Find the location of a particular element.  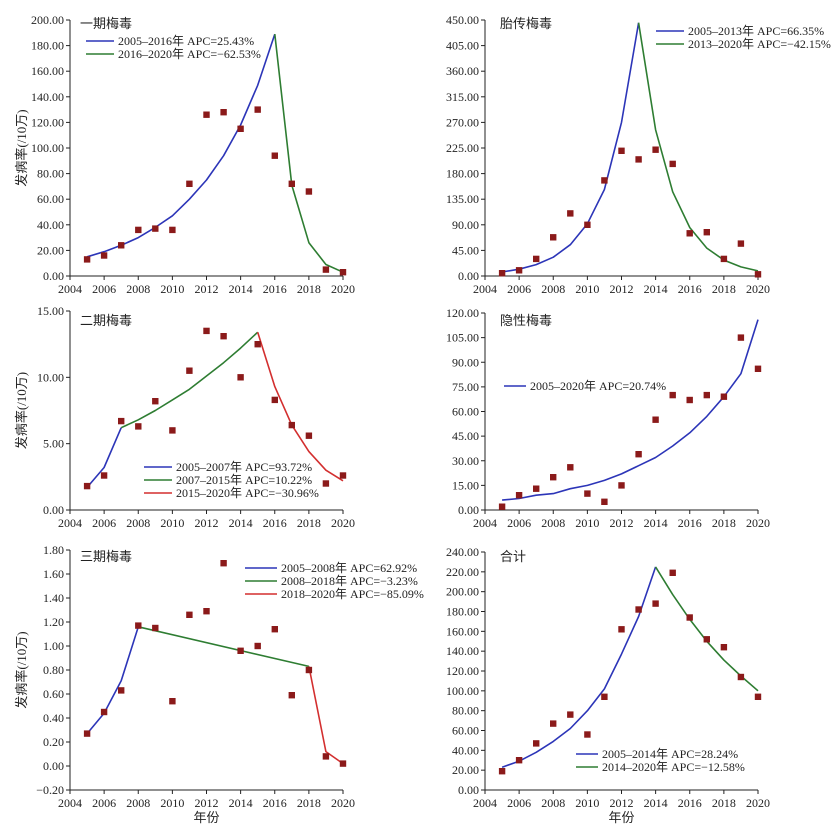

y-tick-label: 40.00 is located at coordinates (50, 225).